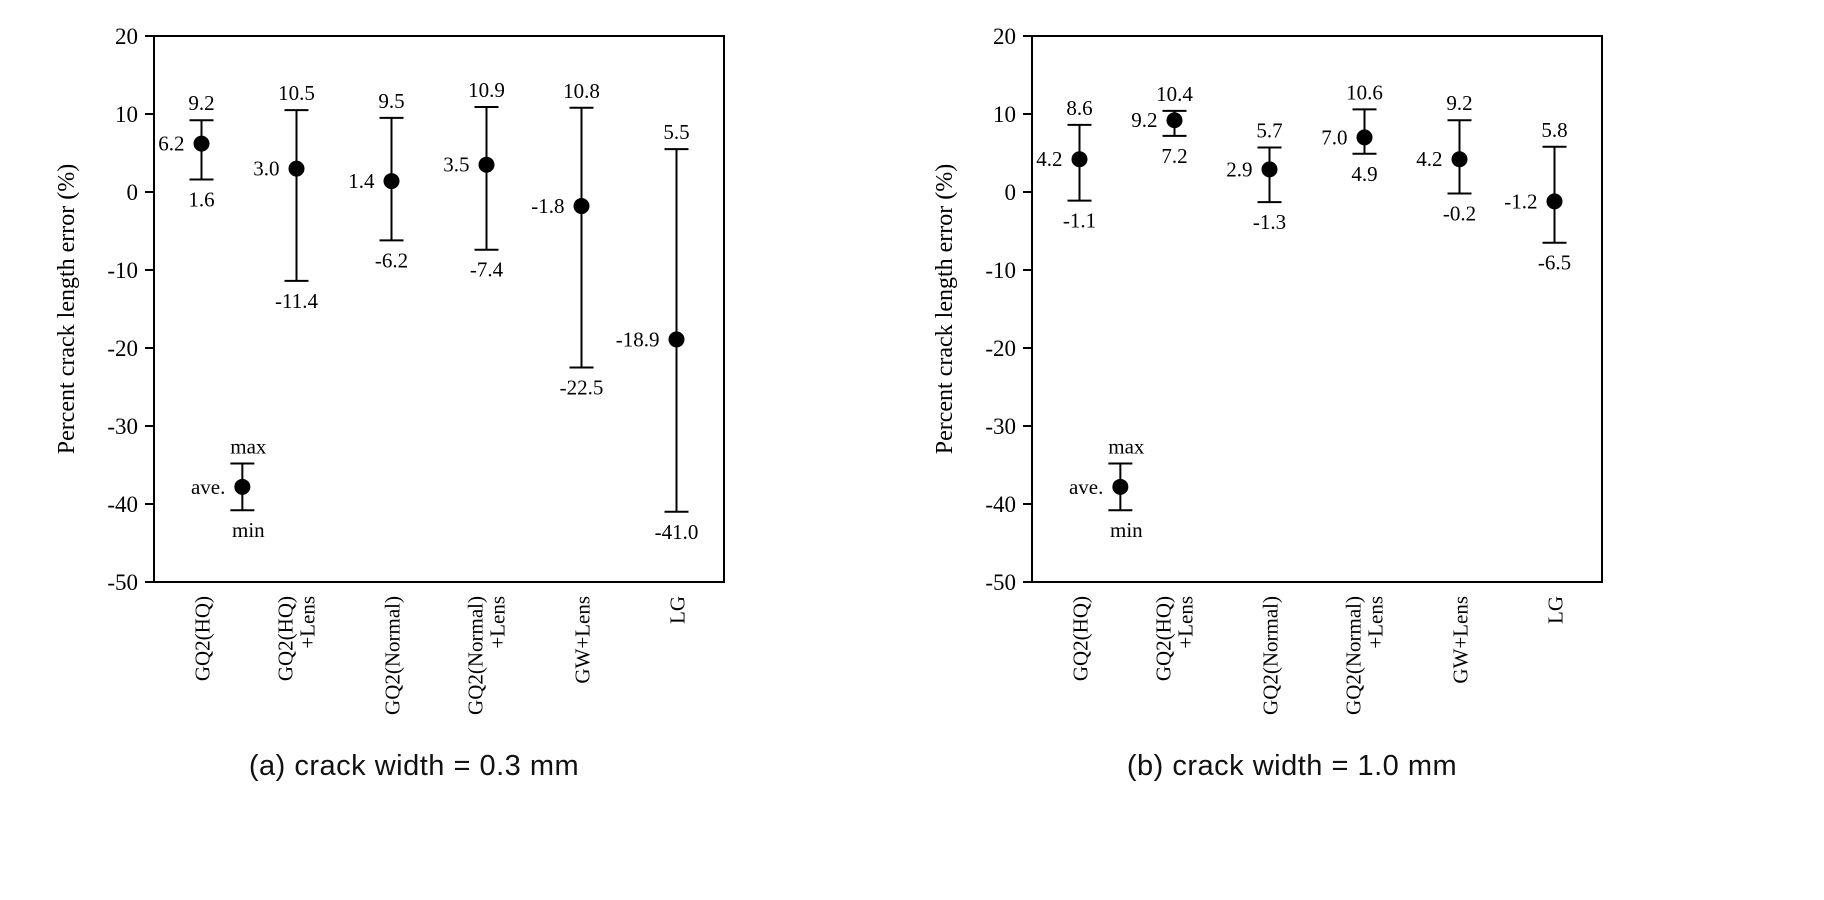 The width and height of the screenshot is (1824, 900). I want to click on min-value-label: 1.6, so click(201, 200).